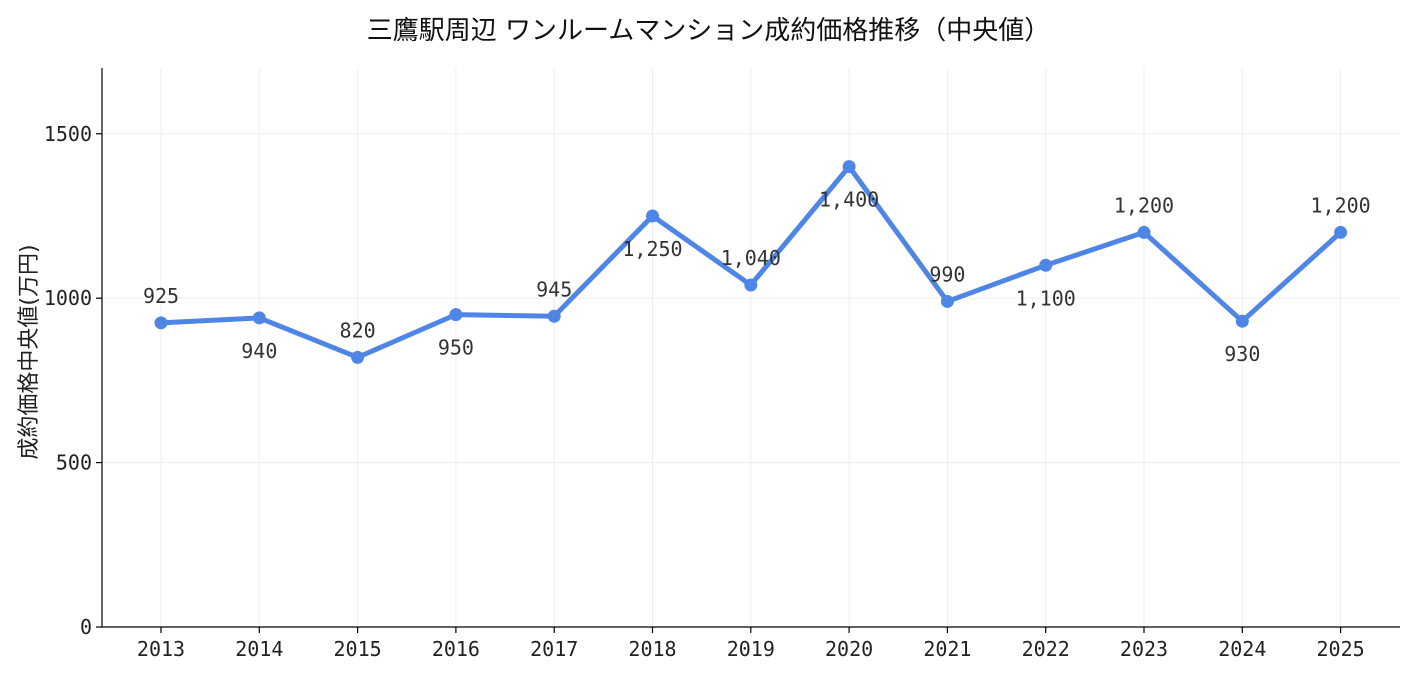 This screenshot has height=675, width=1417. Describe the element at coordinates (68, 134) in the screenshot. I see `y-tick-label: 1500` at that location.